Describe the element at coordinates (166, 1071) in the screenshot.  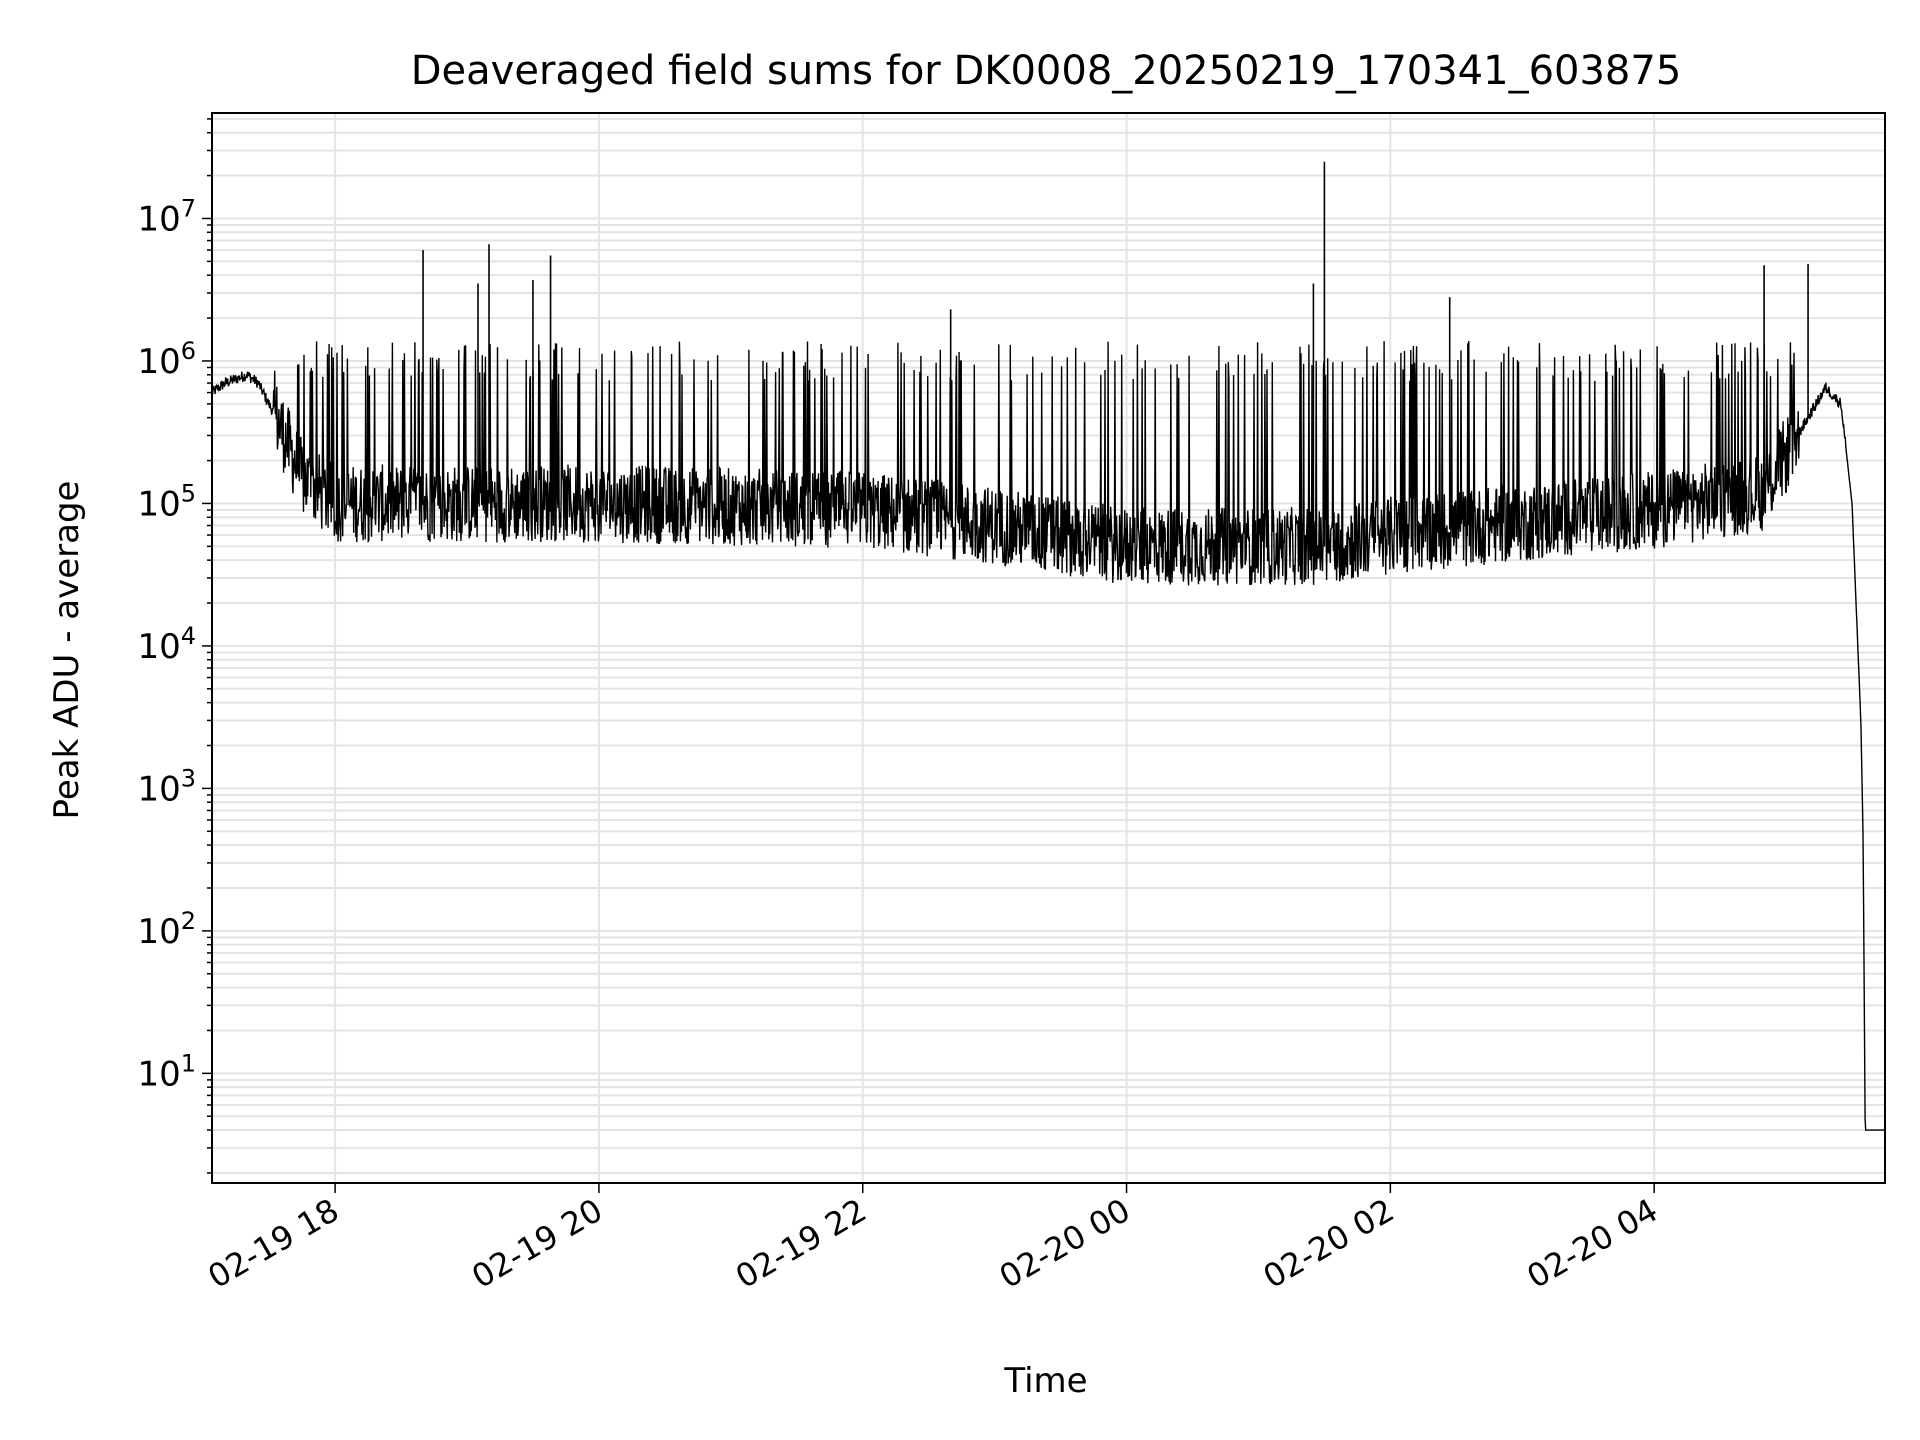
I see `y-tick-label: 10¹` at that location.